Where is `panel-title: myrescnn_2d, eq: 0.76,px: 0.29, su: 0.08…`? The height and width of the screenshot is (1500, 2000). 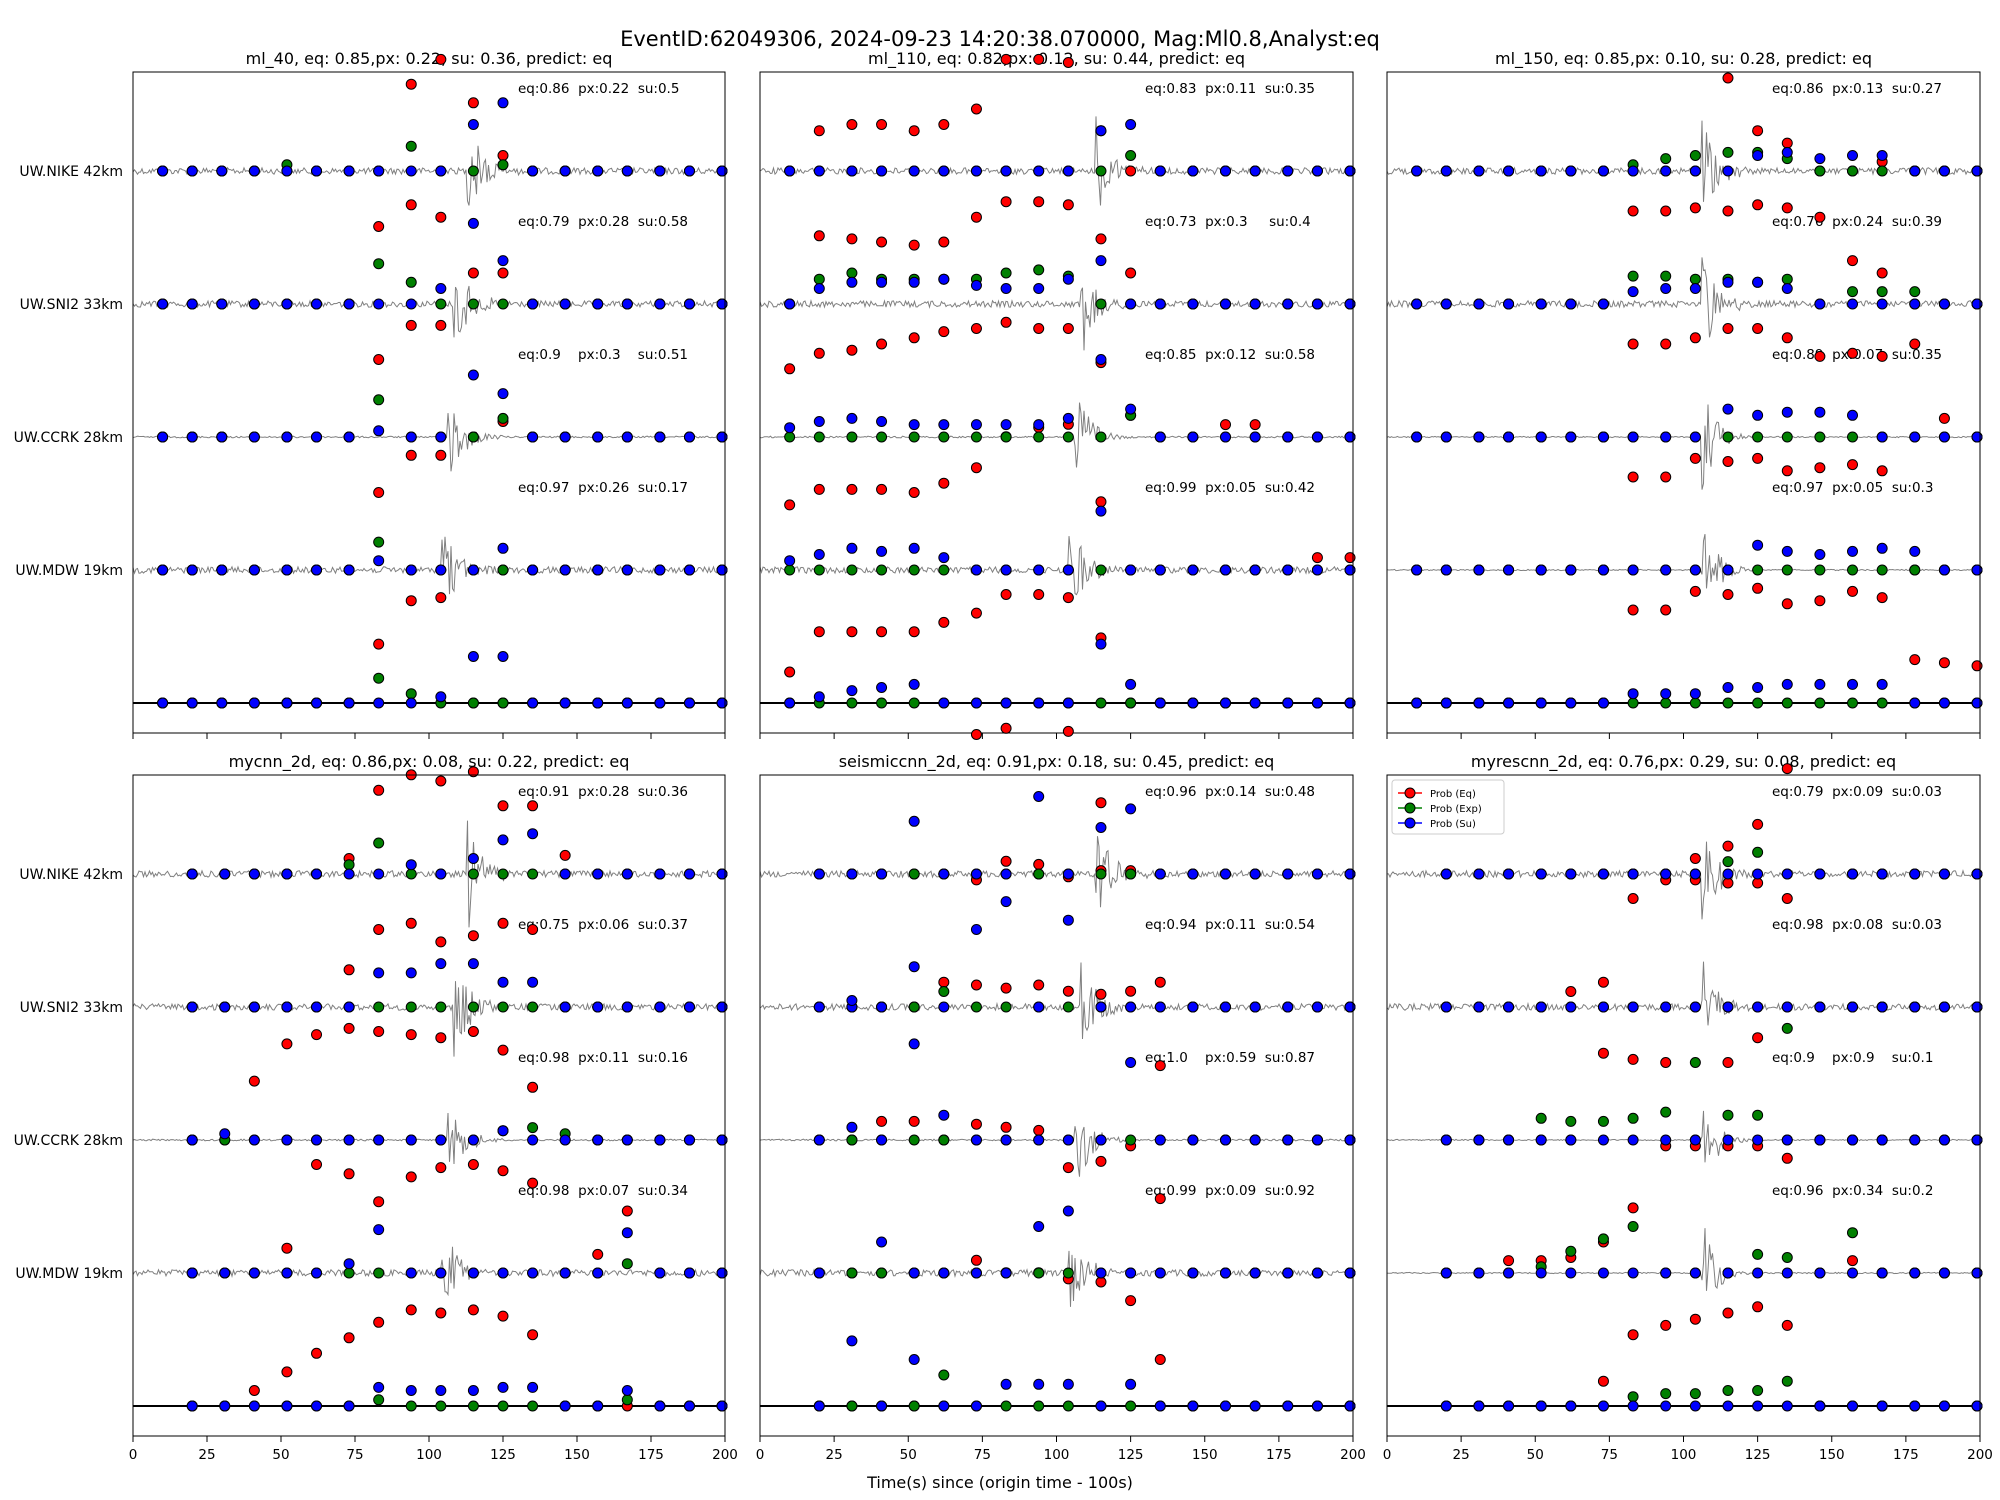 panel-title: myrescnn_2d, eq: 0.76,px: 0.29, su: 0.08… is located at coordinates (1683, 762).